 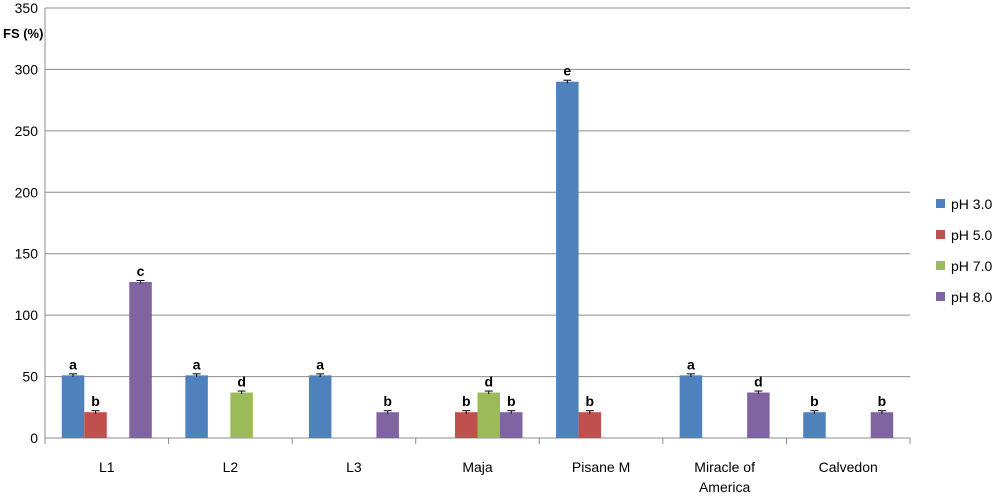 I want to click on x-tick-label: Calvedon, so click(x=848, y=467).